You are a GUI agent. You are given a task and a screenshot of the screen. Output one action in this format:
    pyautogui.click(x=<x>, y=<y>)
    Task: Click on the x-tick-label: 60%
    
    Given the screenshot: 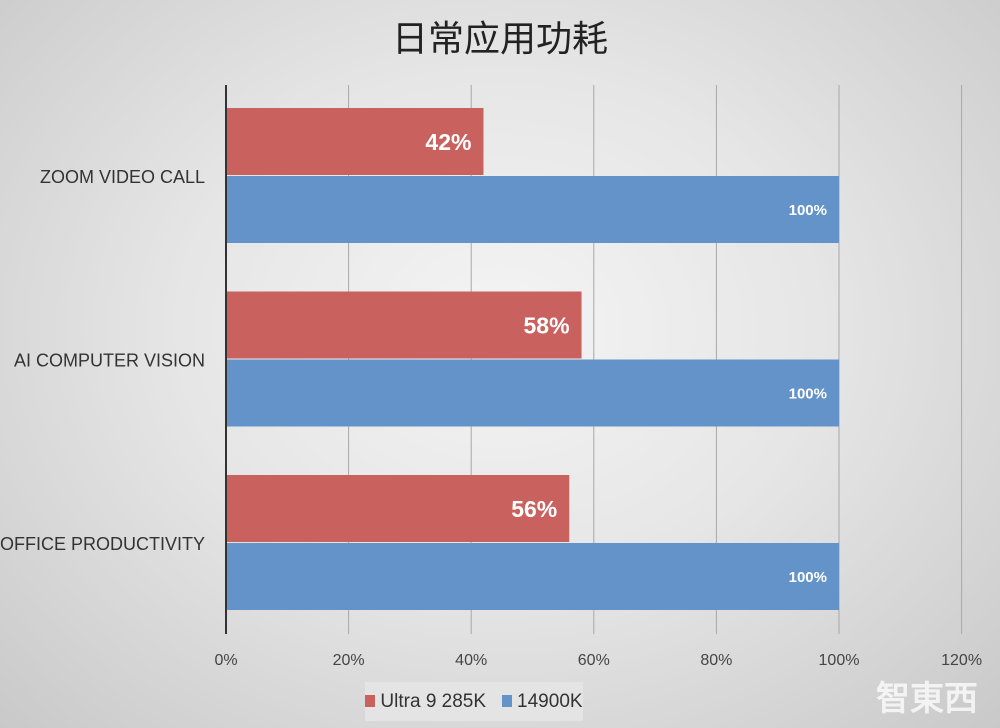 What is the action you would take?
    pyautogui.click(x=594, y=660)
    